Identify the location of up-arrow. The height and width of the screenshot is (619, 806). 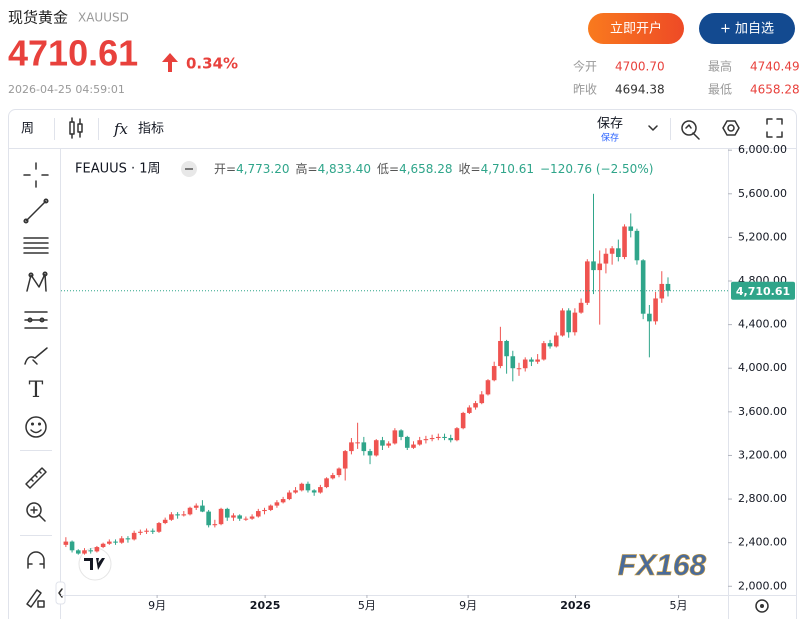
(170, 62).